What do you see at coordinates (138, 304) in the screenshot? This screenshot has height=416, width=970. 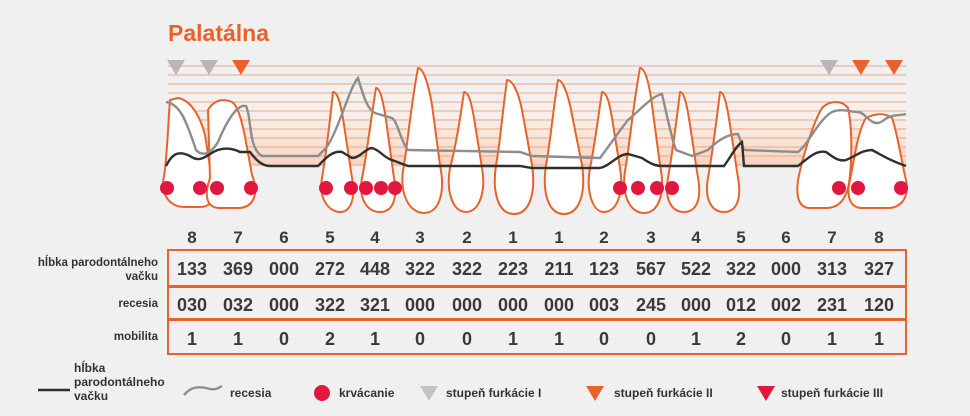 I see `row-label-recession: recesia` at bounding box center [138, 304].